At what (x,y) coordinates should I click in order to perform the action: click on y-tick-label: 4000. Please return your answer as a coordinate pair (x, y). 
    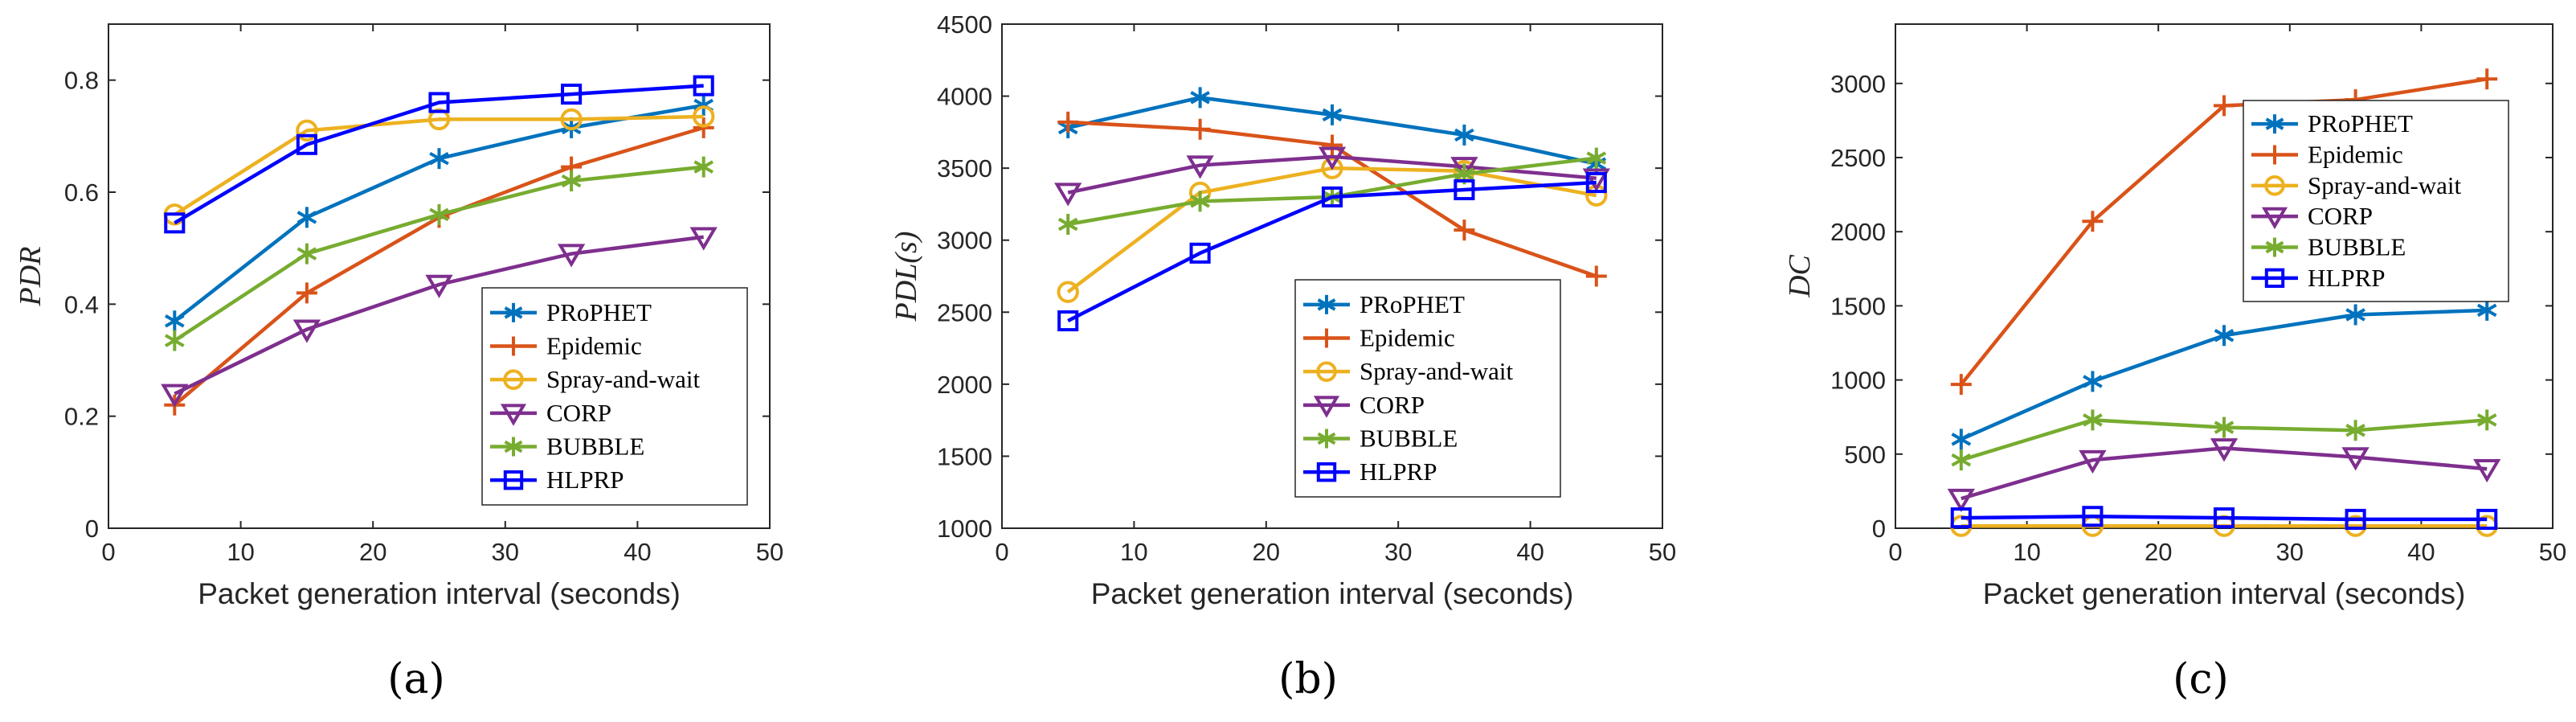
    Looking at the image, I should click on (965, 97).